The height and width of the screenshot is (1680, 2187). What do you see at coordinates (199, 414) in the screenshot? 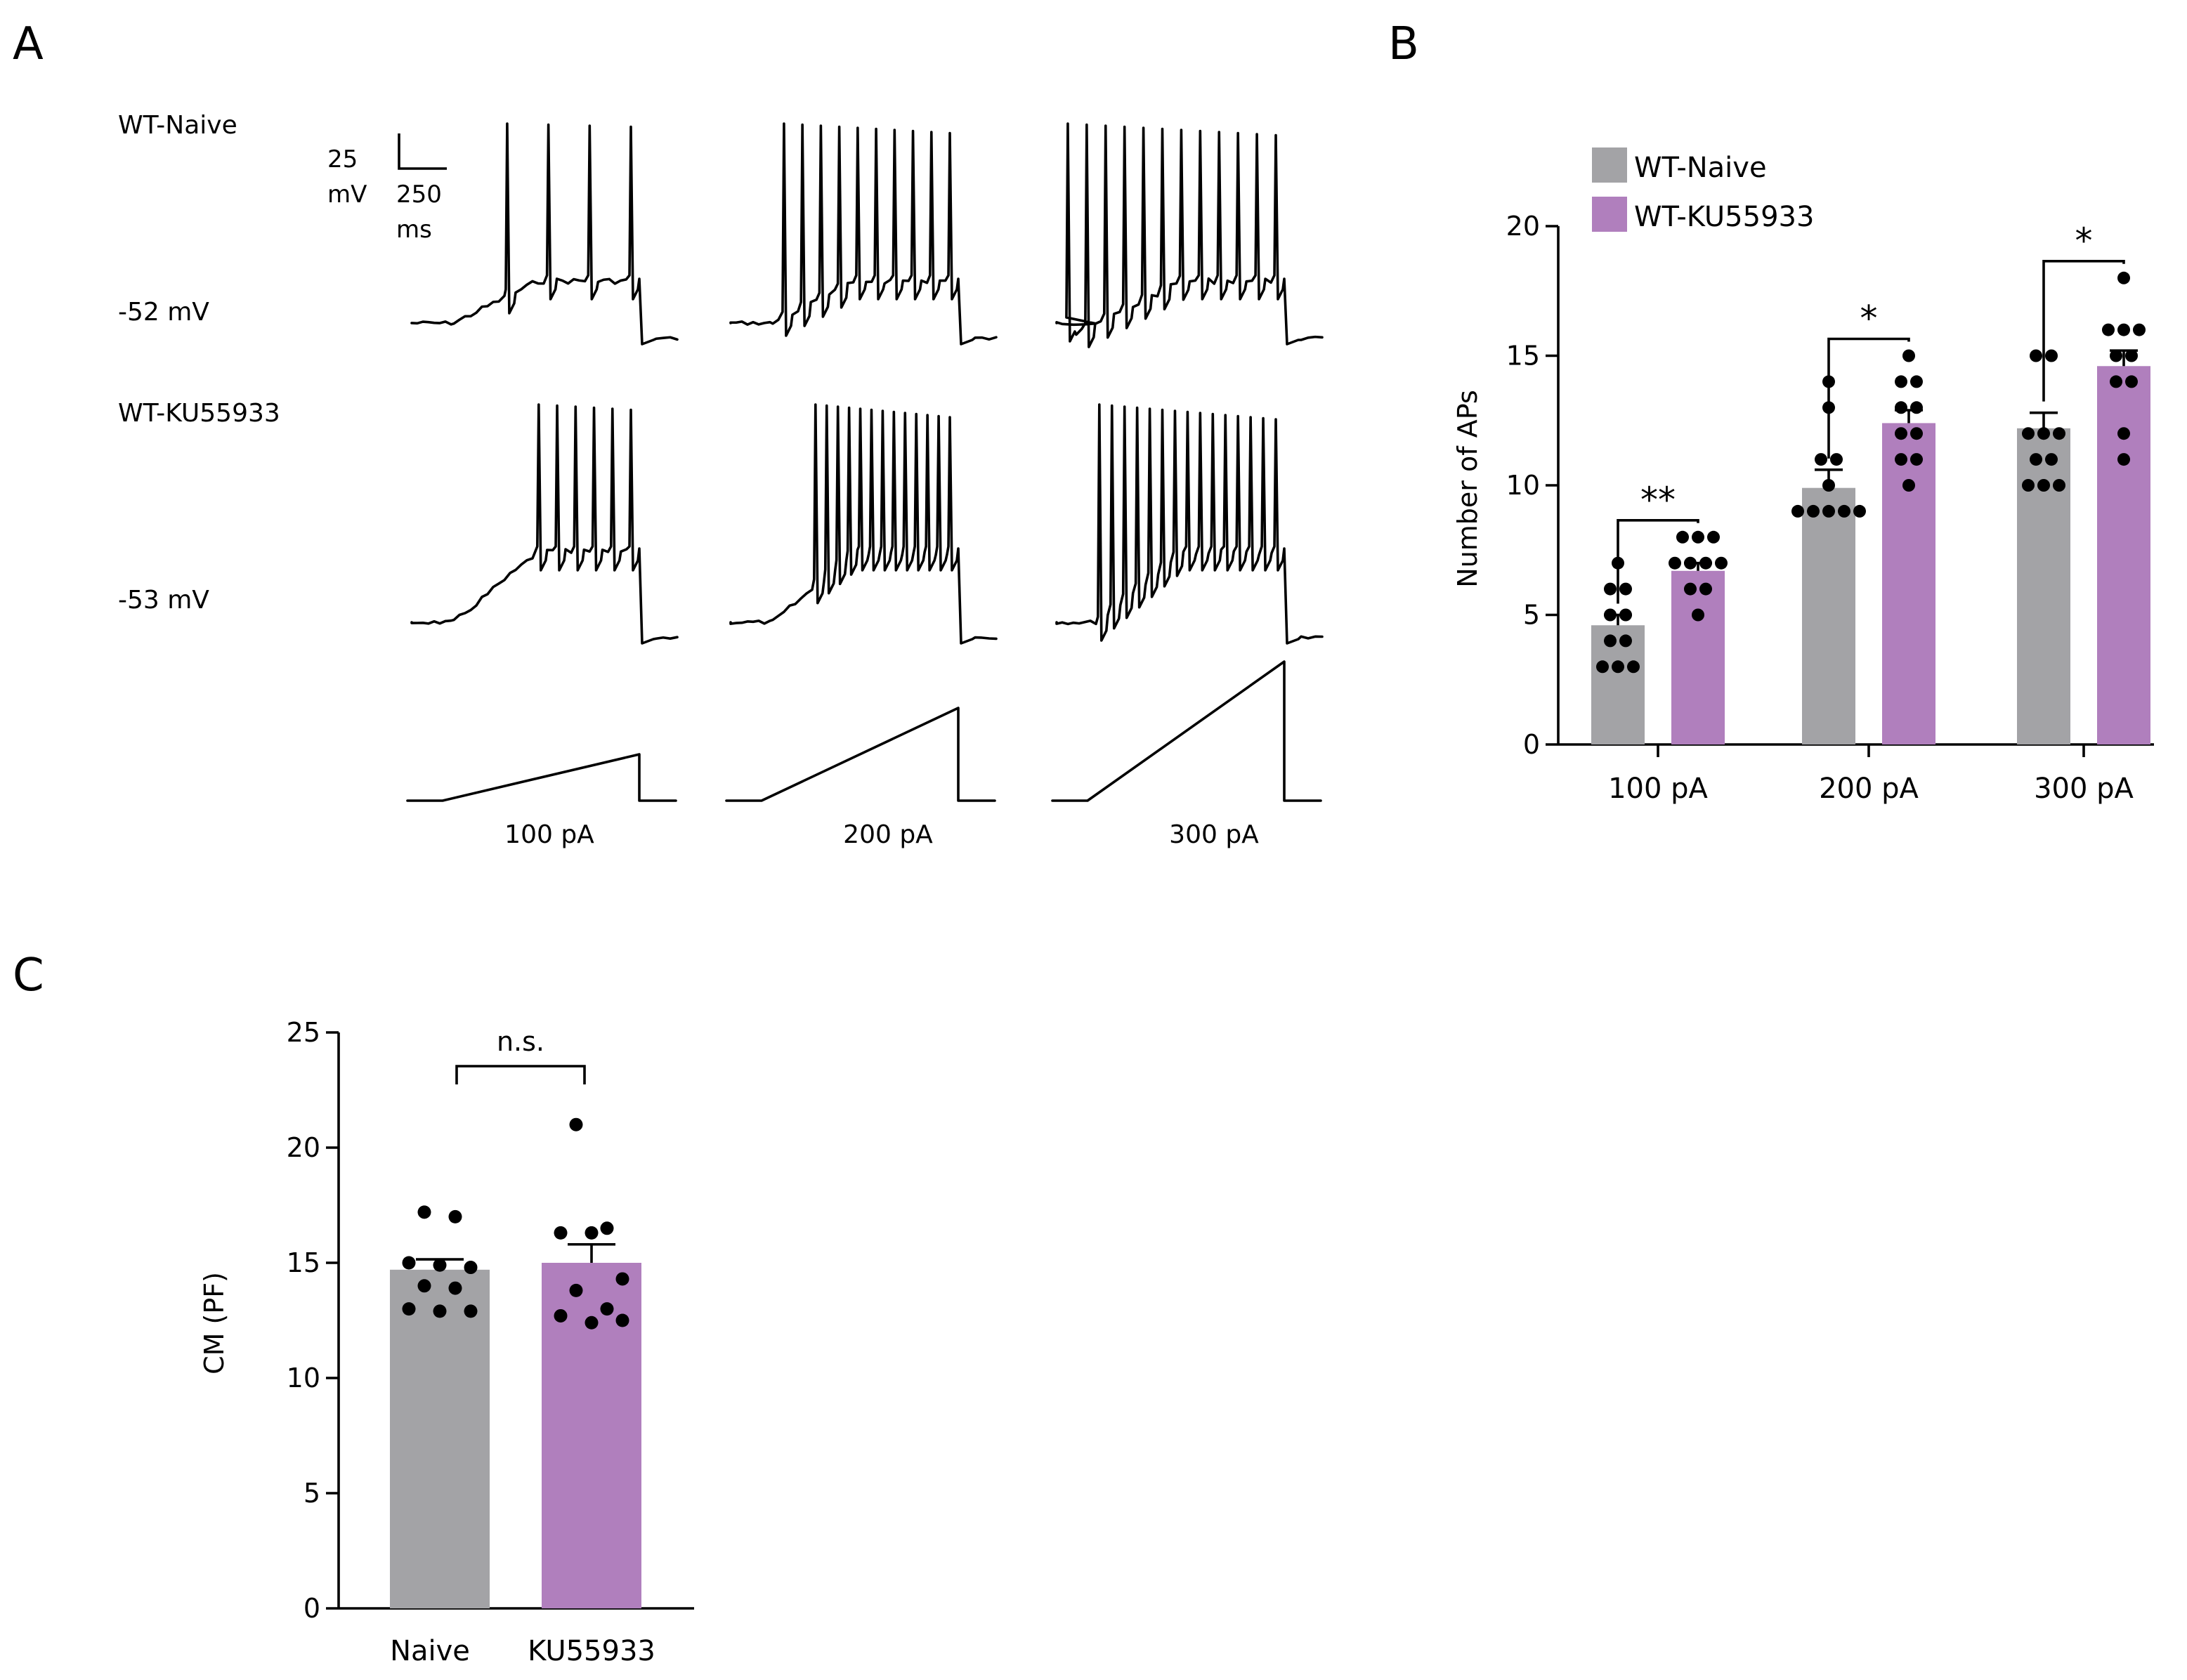
I see `row-label-ku: WT-KU55933` at bounding box center [199, 414].